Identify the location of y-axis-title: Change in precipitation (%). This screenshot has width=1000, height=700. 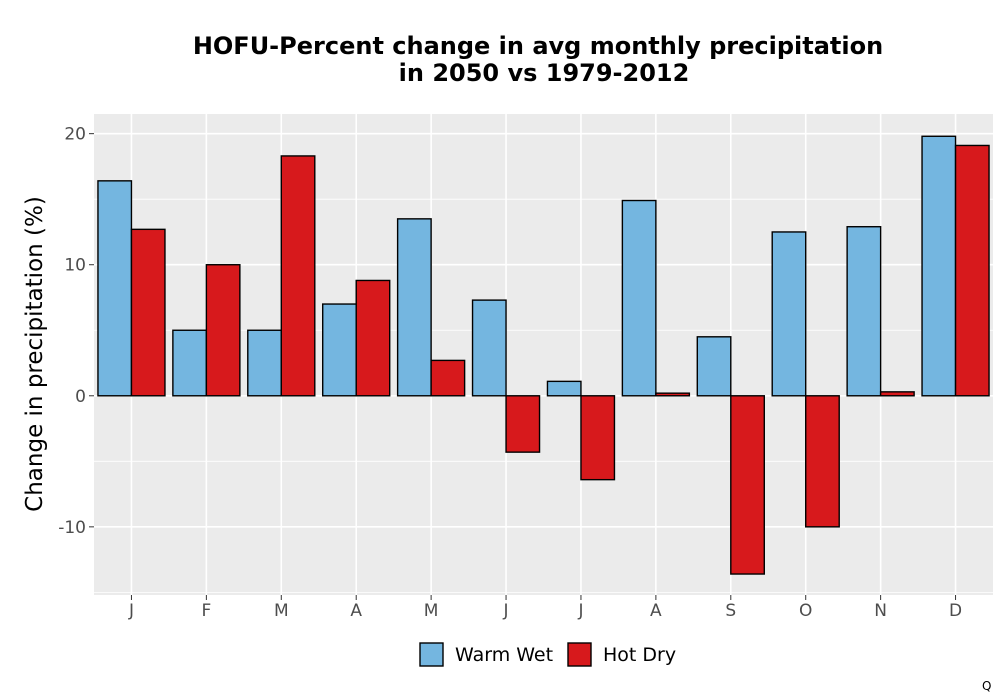
(35, 354).